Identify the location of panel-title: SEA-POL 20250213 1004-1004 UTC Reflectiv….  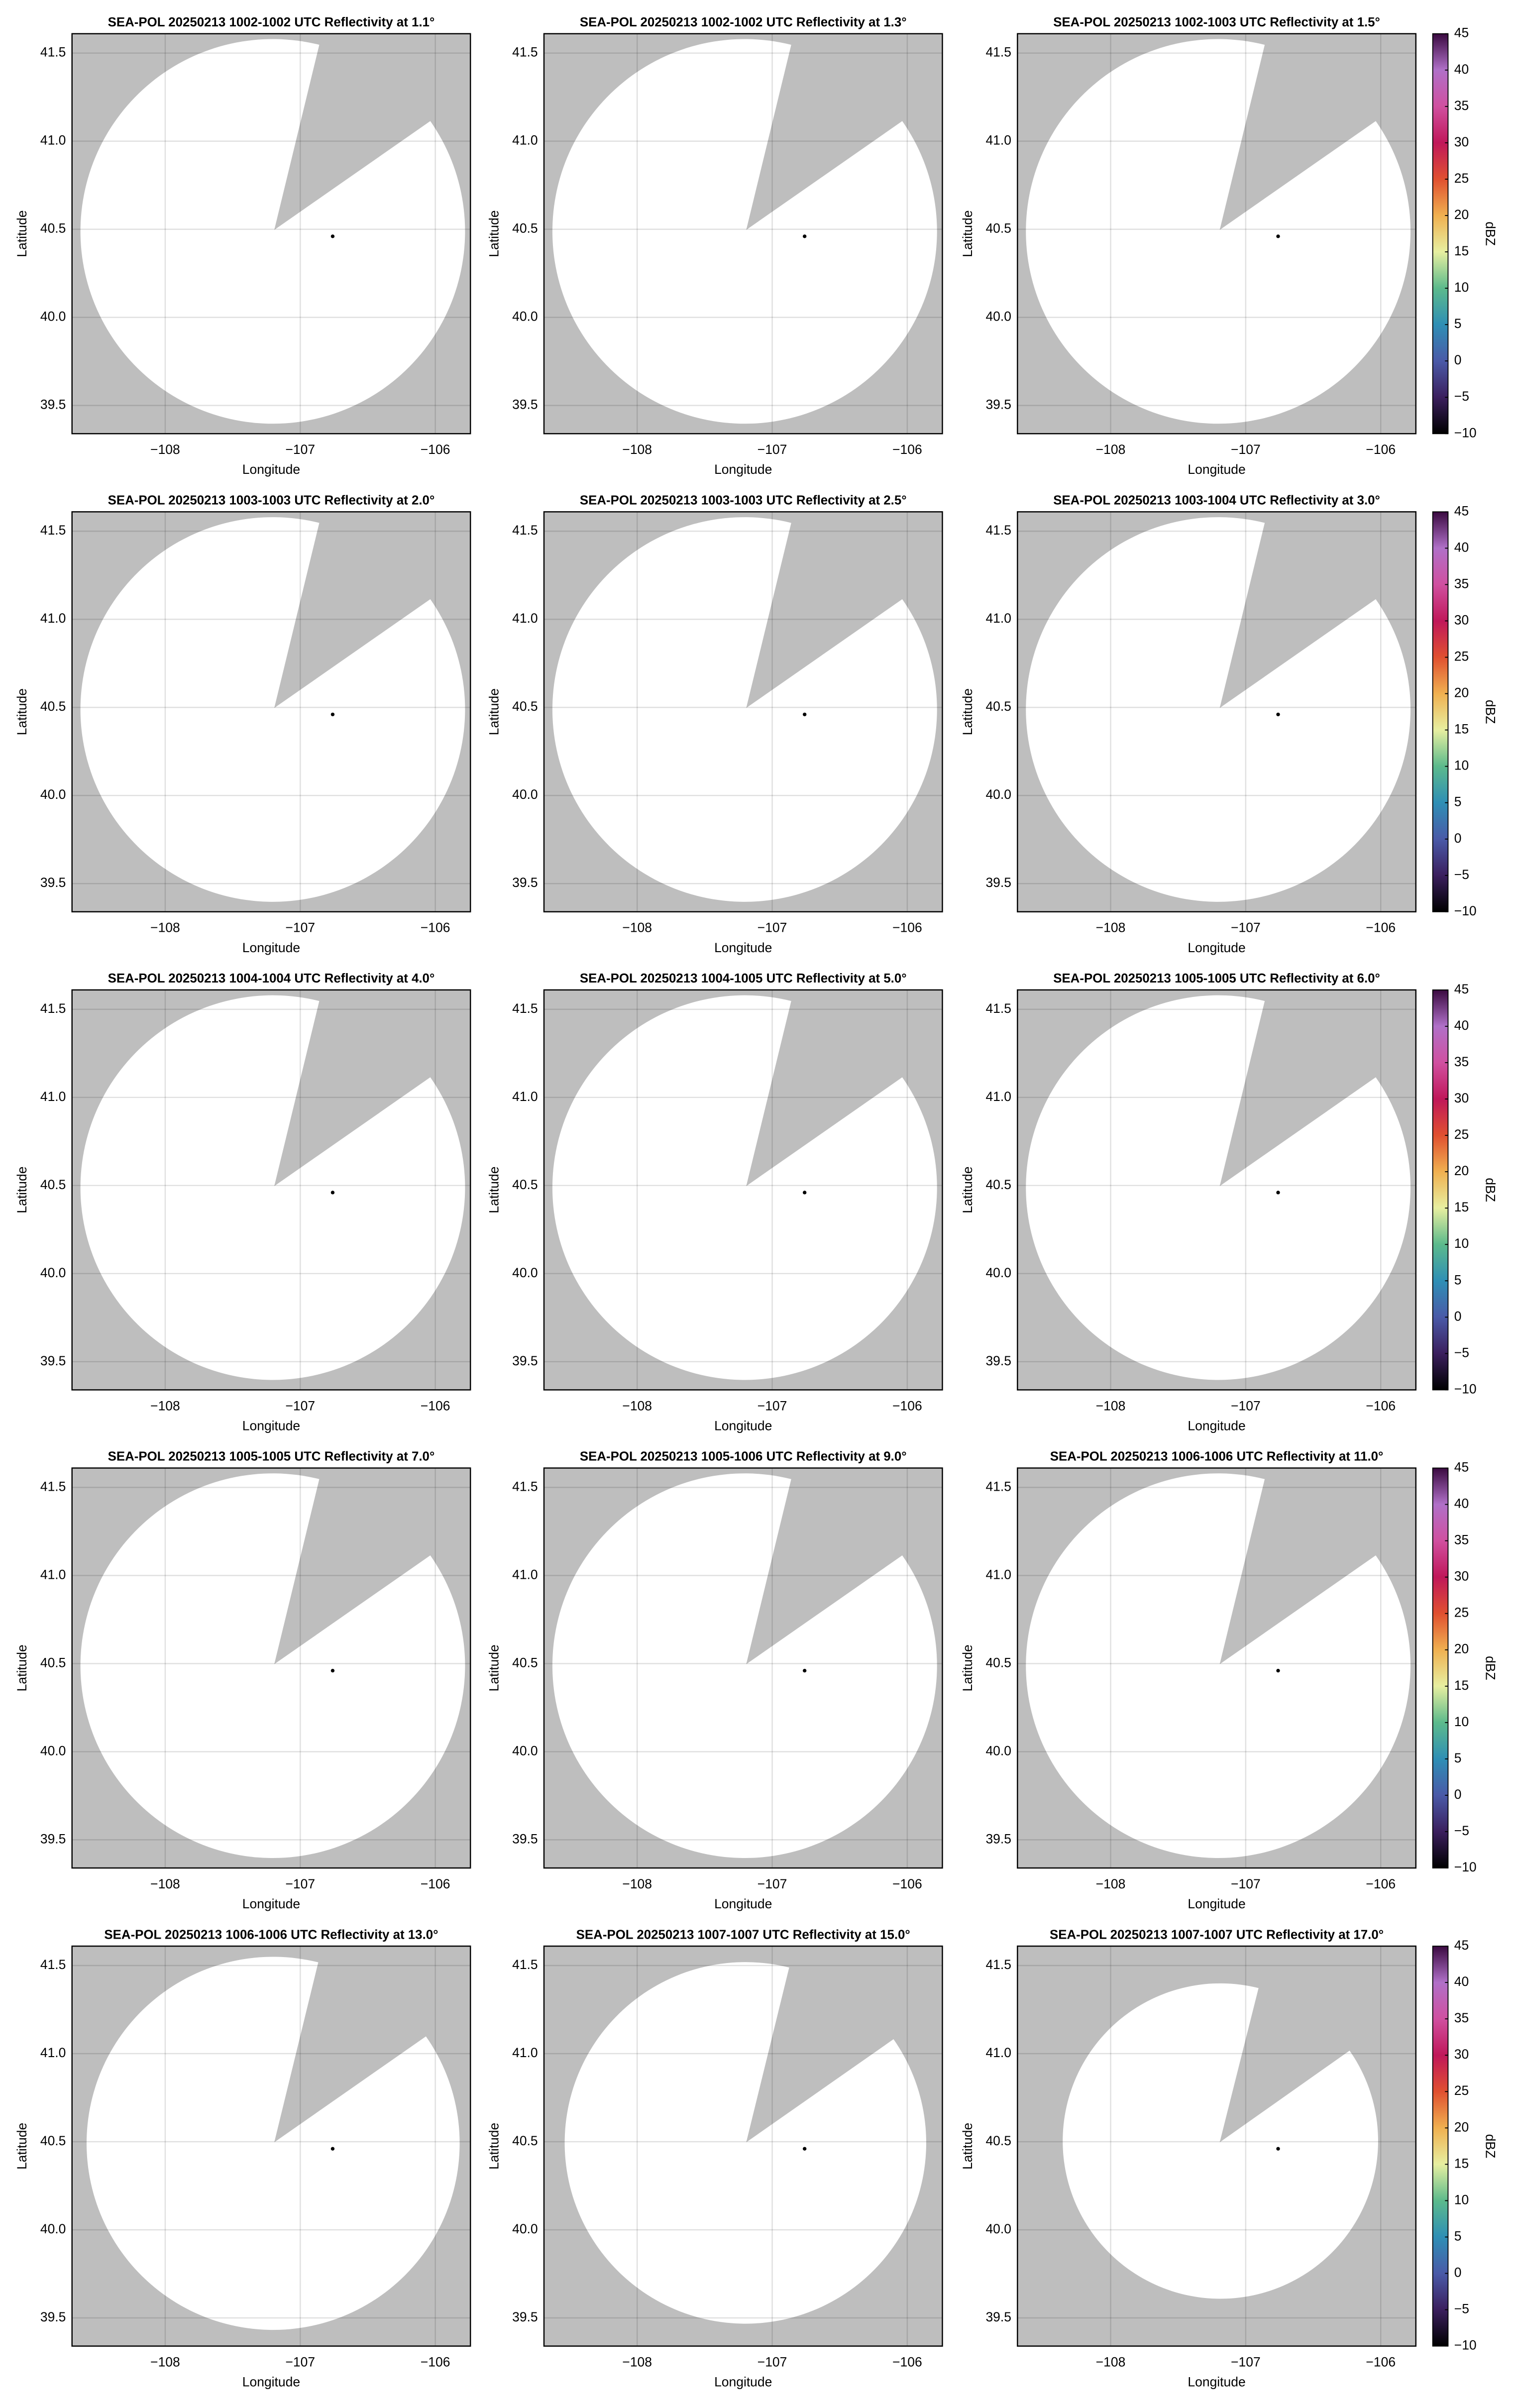
(271, 978).